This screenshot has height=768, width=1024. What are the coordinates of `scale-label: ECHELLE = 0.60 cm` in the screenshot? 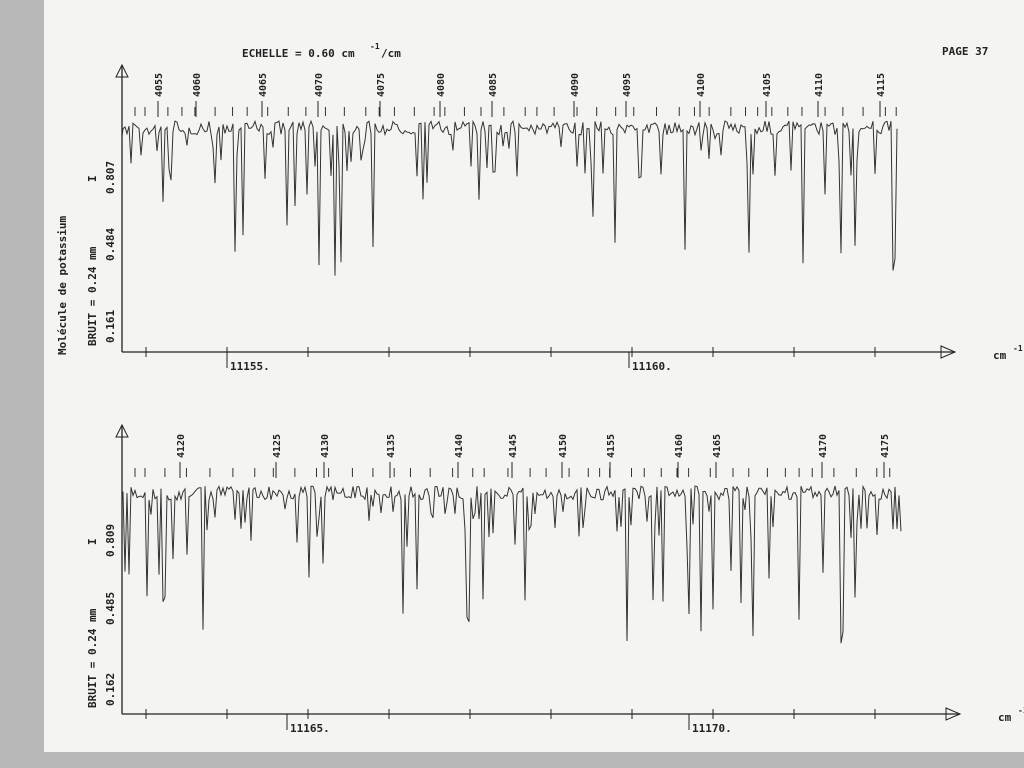 It's located at (298, 53).